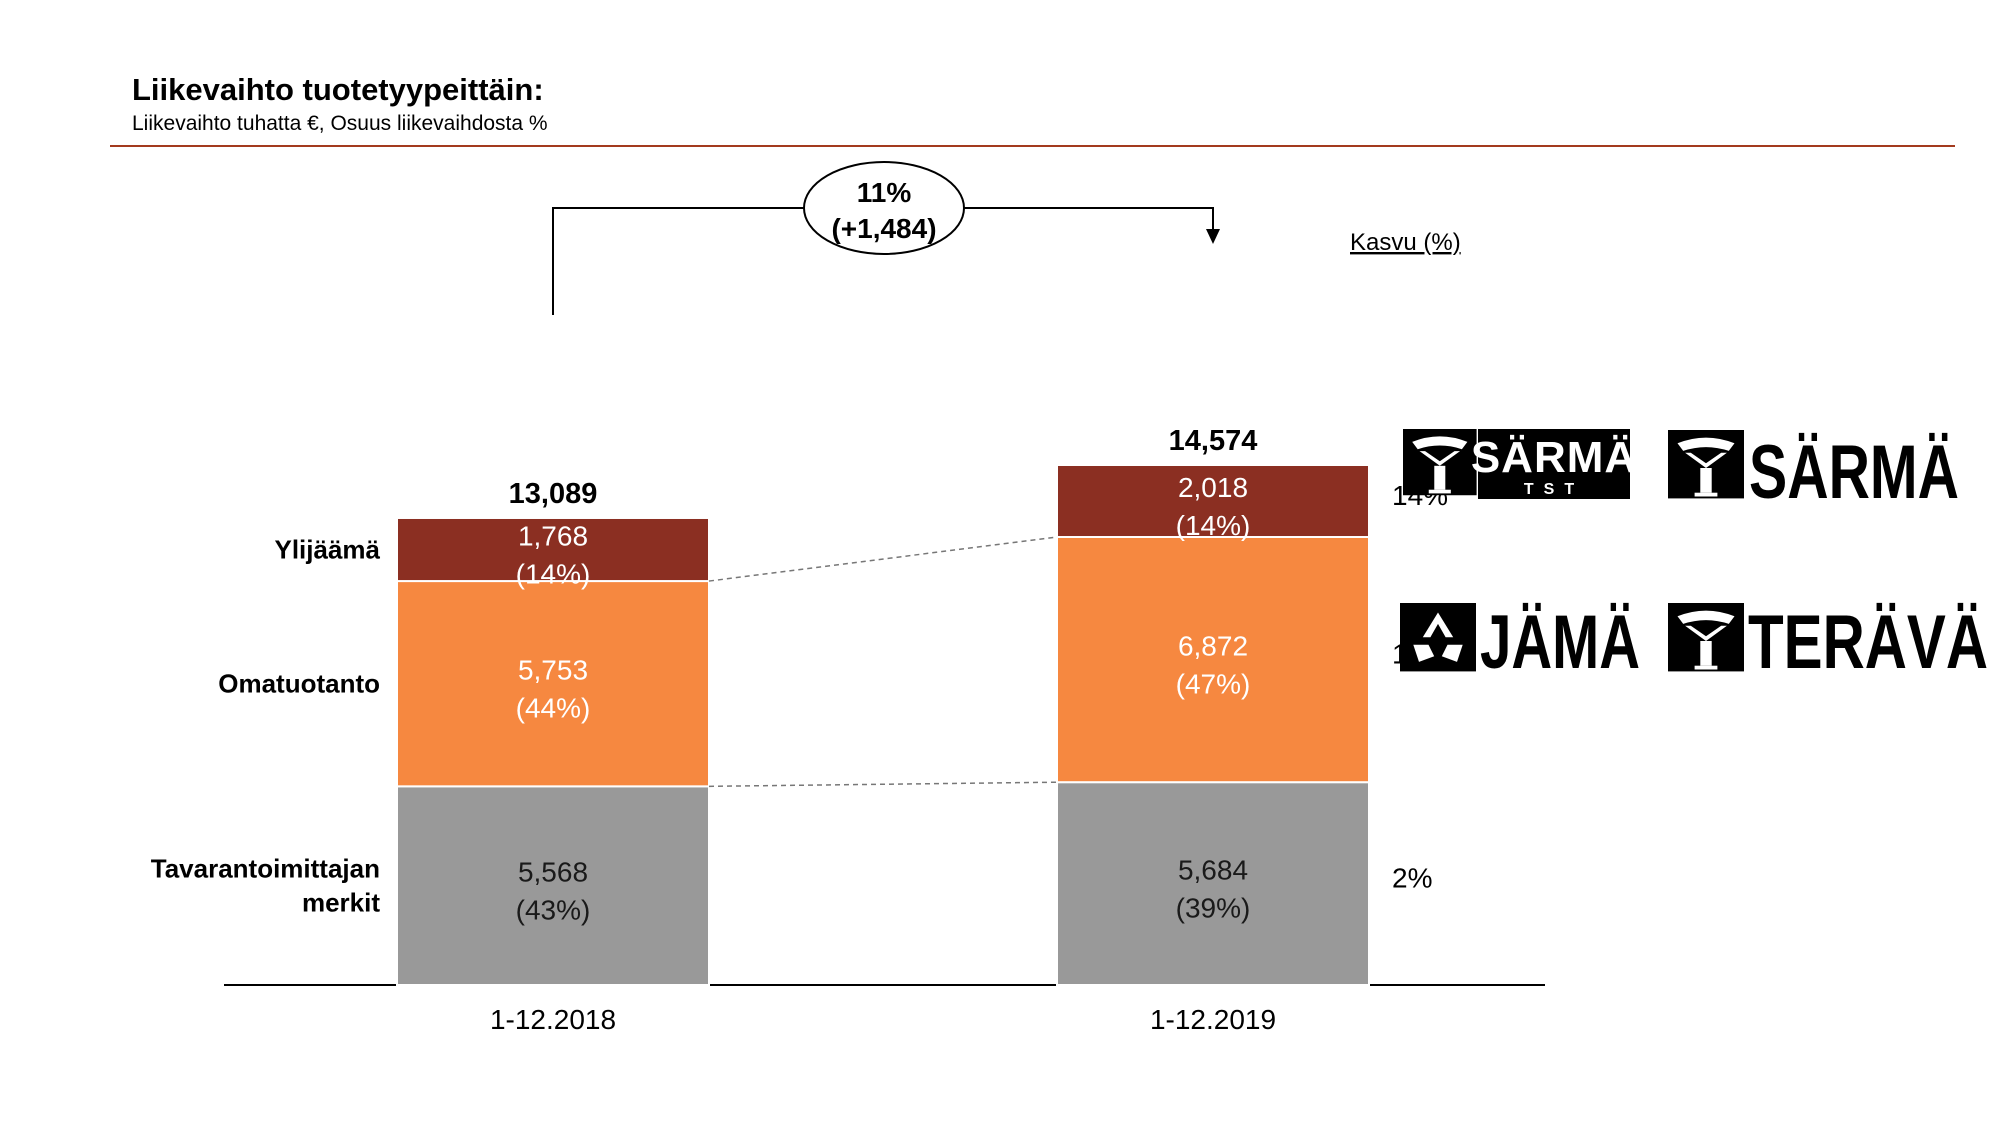 The image size is (2000, 1125). I want to click on x-tick-label: 1-12.2019, so click(1213, 1019).